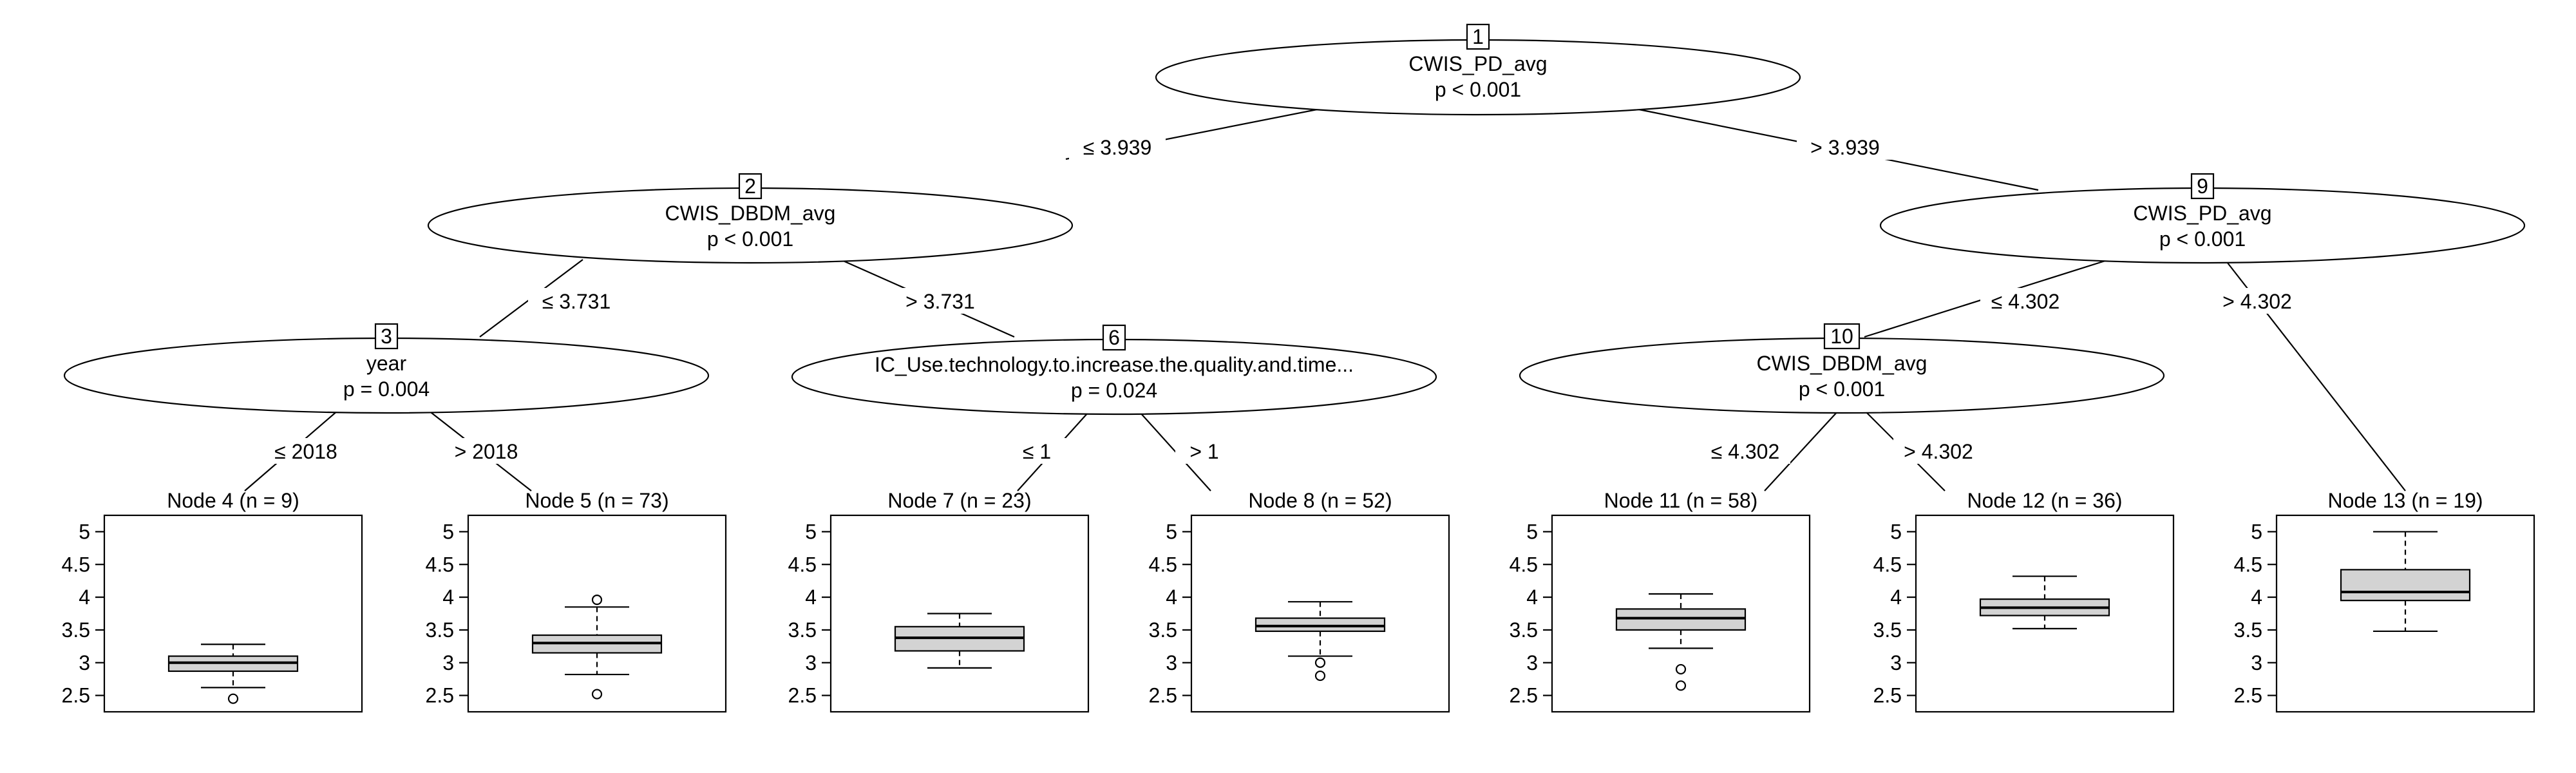 This screenshot has width=2576, height=773. What do you see at coordinates (1681, 501) in the screenshot?
I see `panel-title: Node 11 (n = 58)` at bounding box center [1681, 501].